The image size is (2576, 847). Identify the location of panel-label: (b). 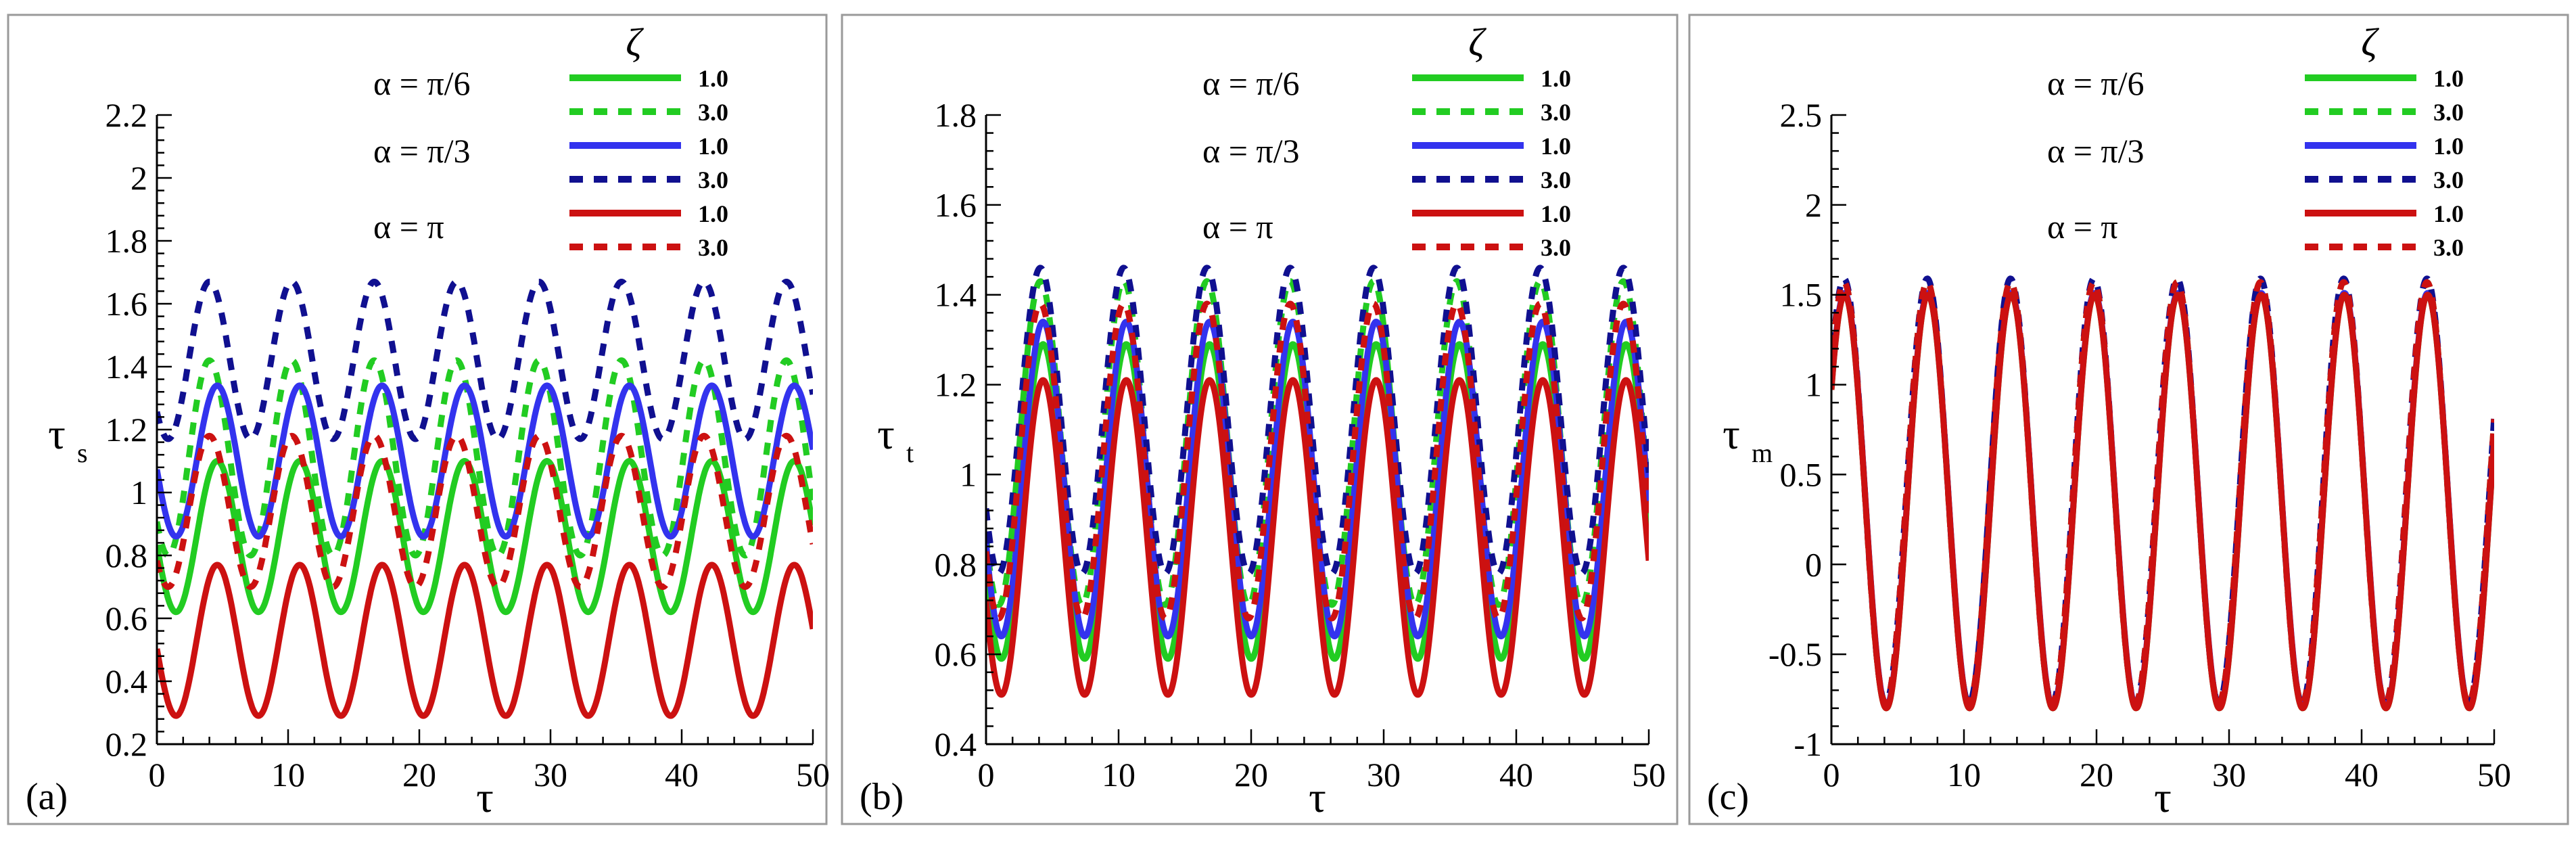
(882, 797).